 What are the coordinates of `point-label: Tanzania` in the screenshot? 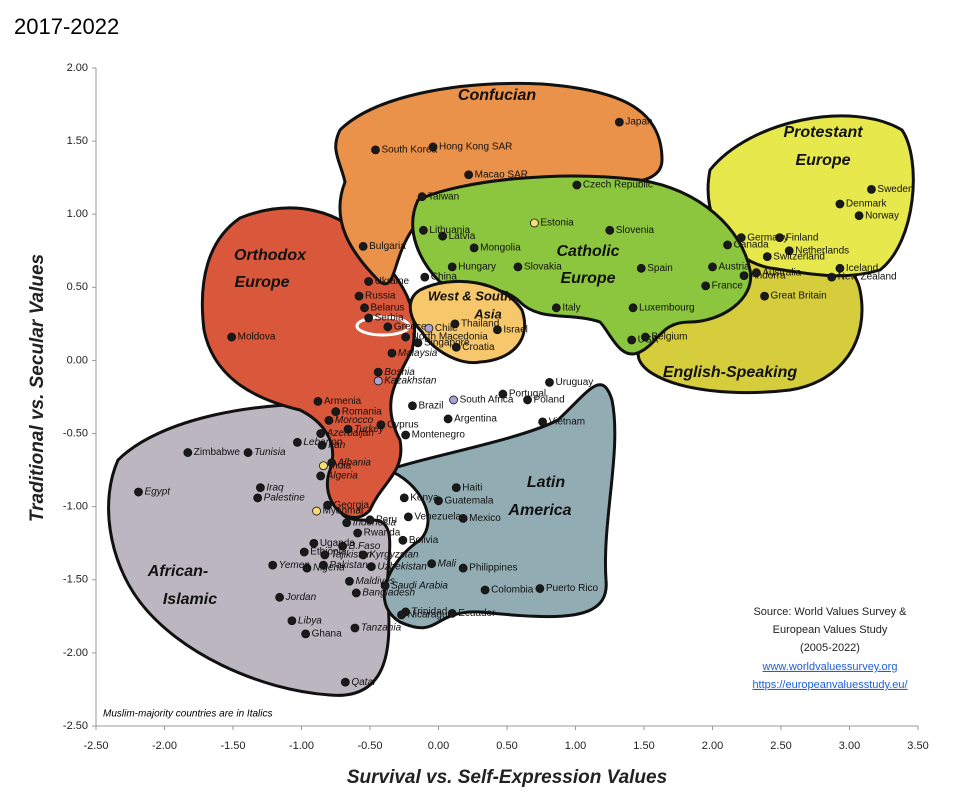 It's located at (381, 628).